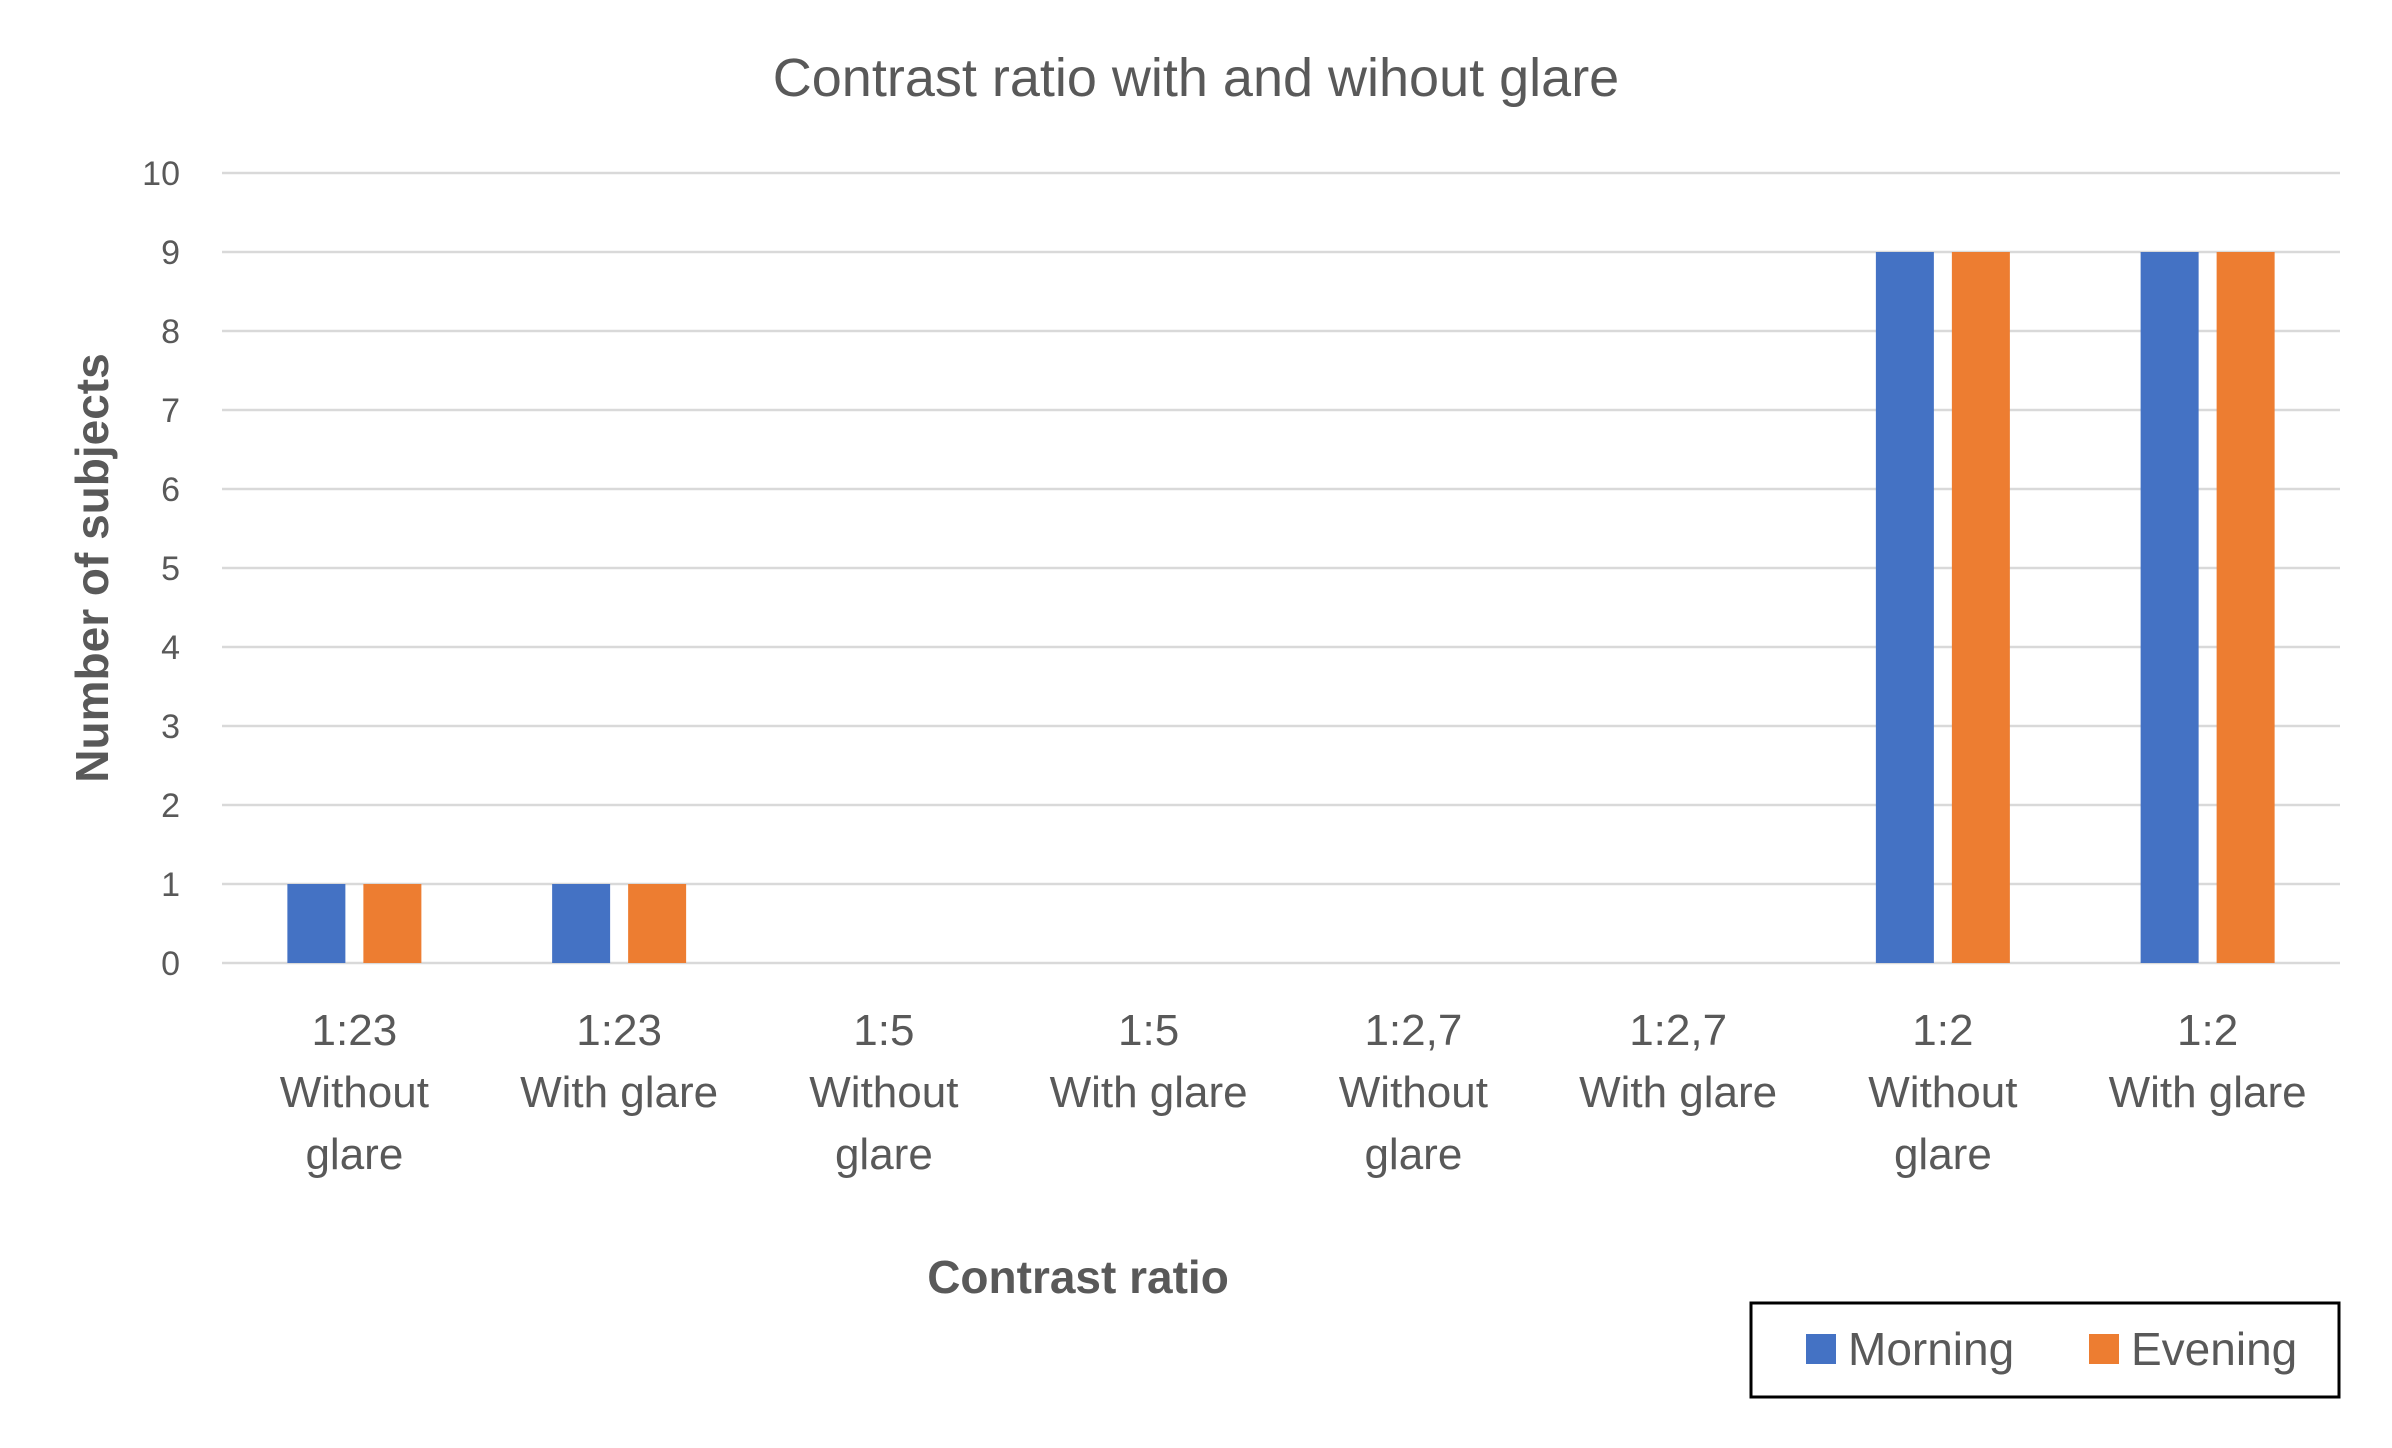 The height and width of the screenshot is (1448, 2392). What do you see at coordinates (170, 411) in the screenshot?
I see `y-tick-label: 7` at bounding box center [170, 411].